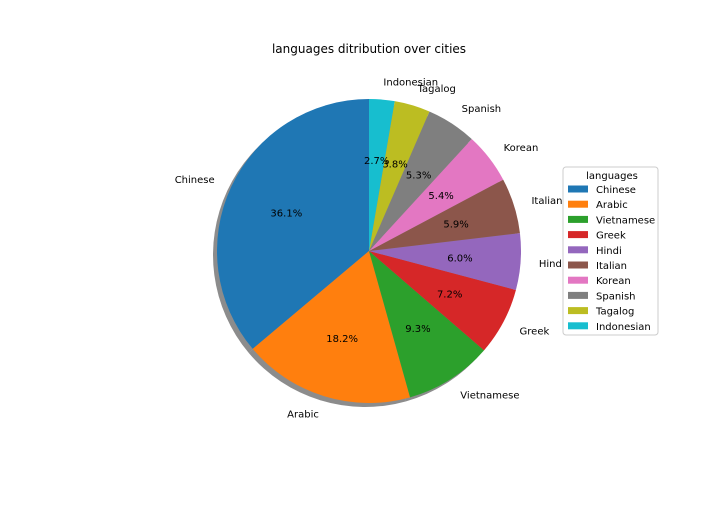  I want to click on pct-label-tagalog: 3.8%, so click(394, 165).